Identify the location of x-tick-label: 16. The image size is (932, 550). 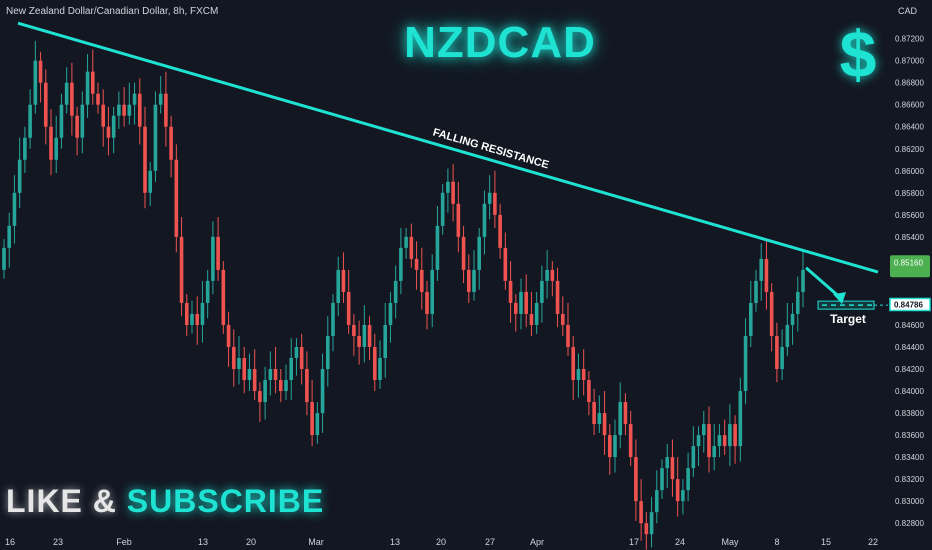
(10, 542).